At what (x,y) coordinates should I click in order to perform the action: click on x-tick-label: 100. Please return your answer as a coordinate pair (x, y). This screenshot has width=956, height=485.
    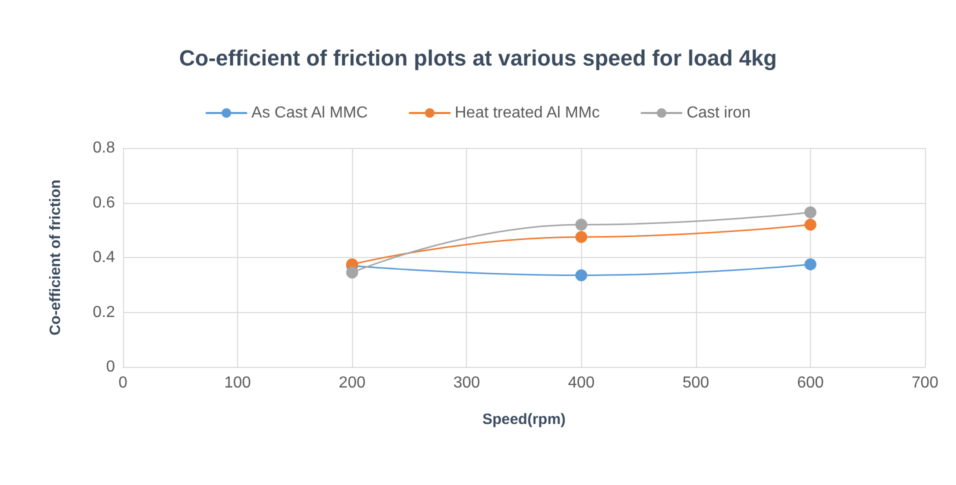
    Looking at the image, I should click on (238, 383).